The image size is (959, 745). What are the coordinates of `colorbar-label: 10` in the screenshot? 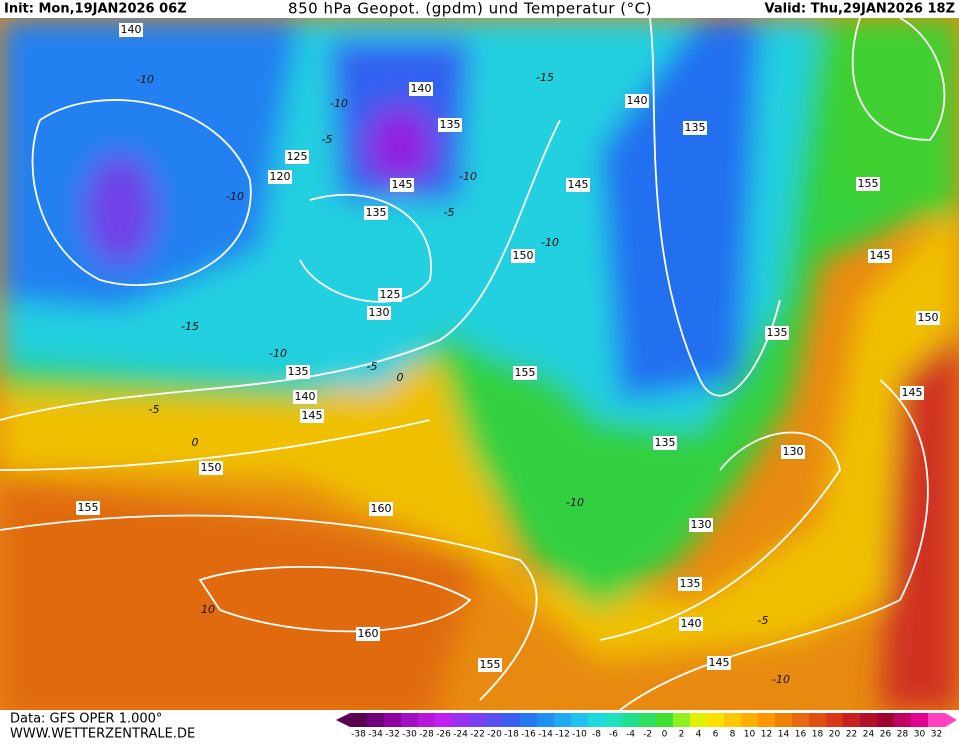 It's located at (750, 735).